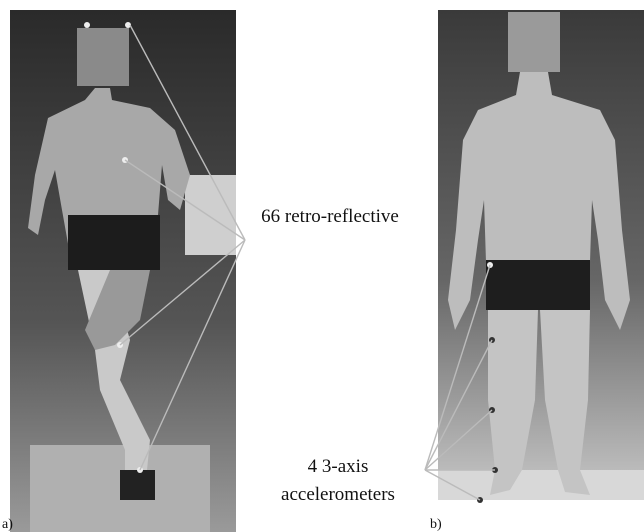  I want to click on markers-label: 66 retro-reflective, so click(330, 216).